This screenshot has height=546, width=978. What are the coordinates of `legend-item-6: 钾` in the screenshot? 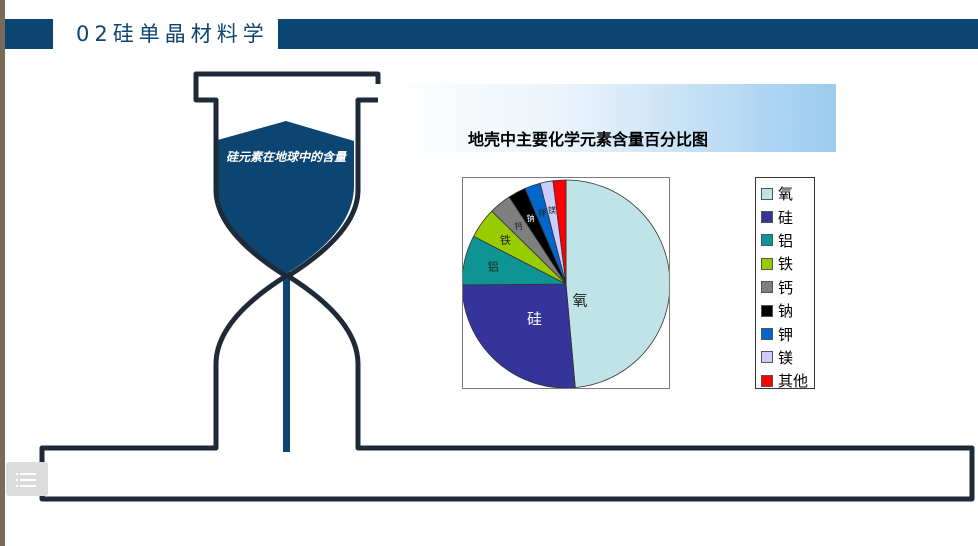 It's located at (787, 333).